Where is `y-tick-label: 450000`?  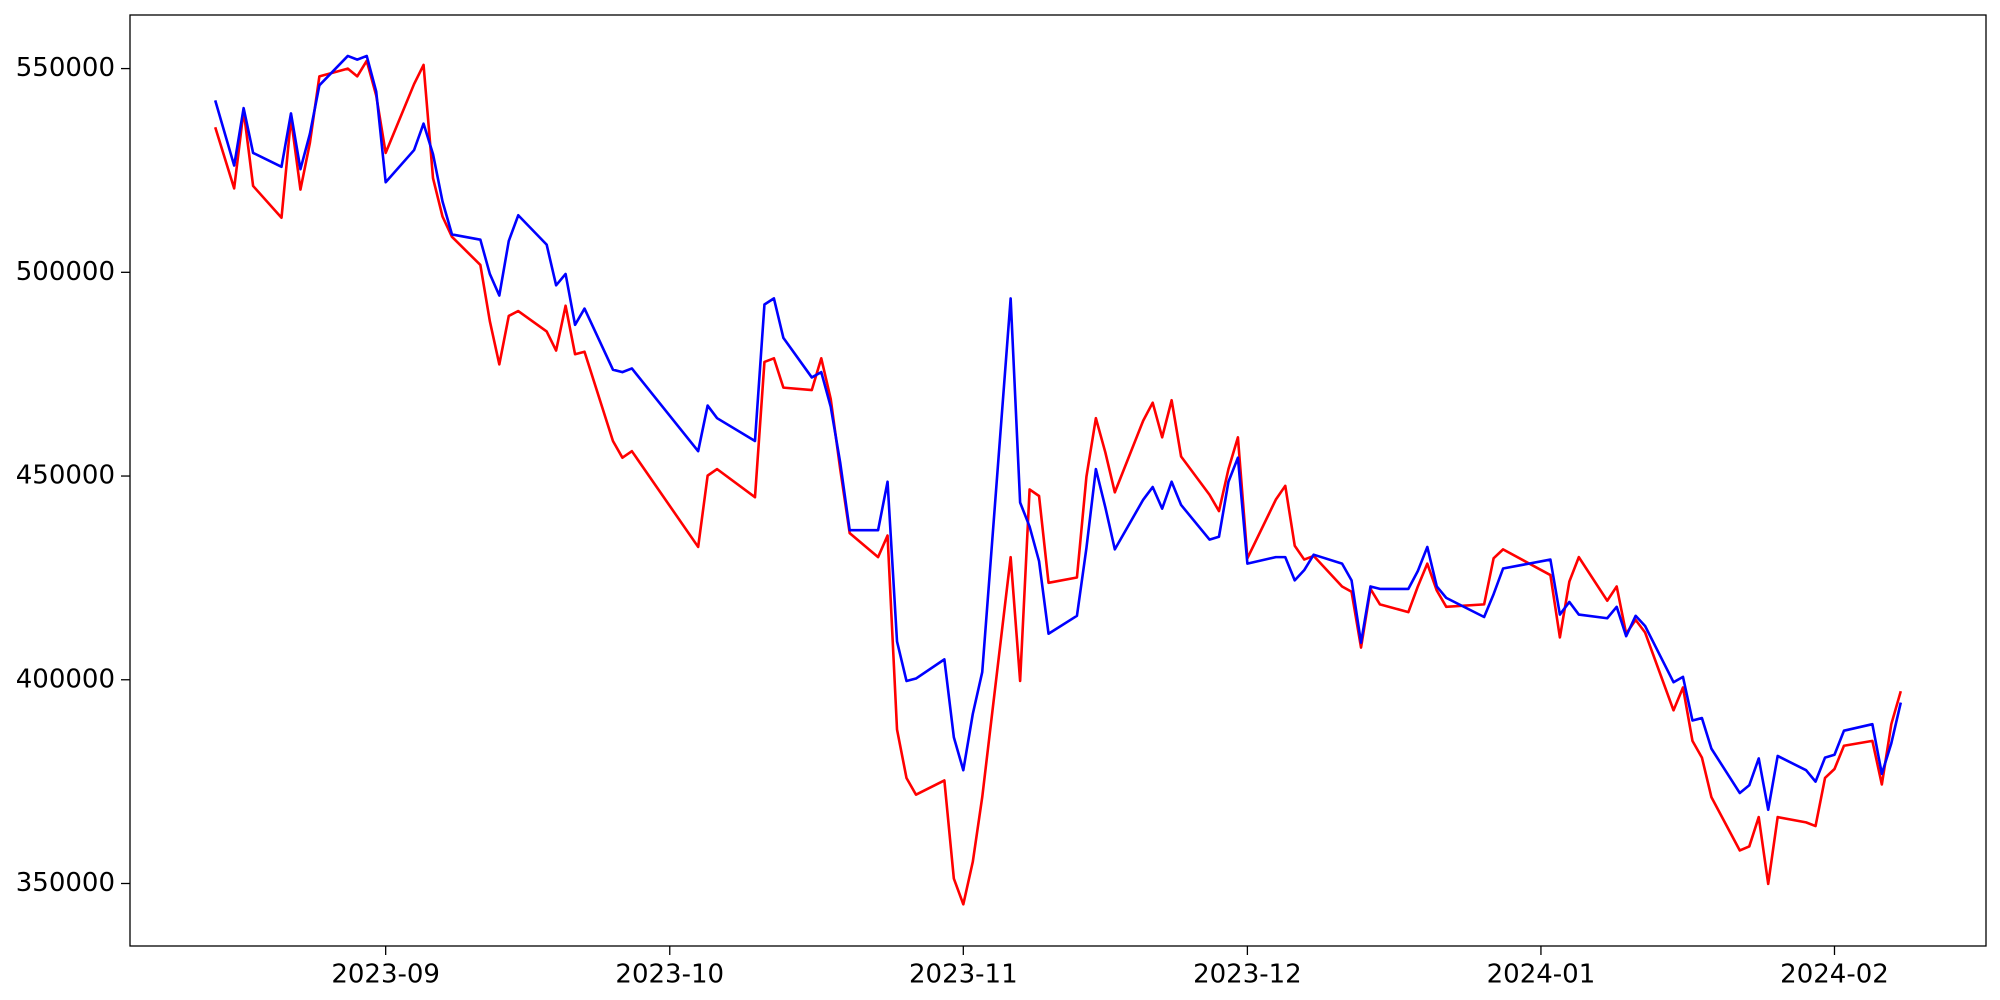 y-tick-label: 450000 is located at coordinates (65, 476).